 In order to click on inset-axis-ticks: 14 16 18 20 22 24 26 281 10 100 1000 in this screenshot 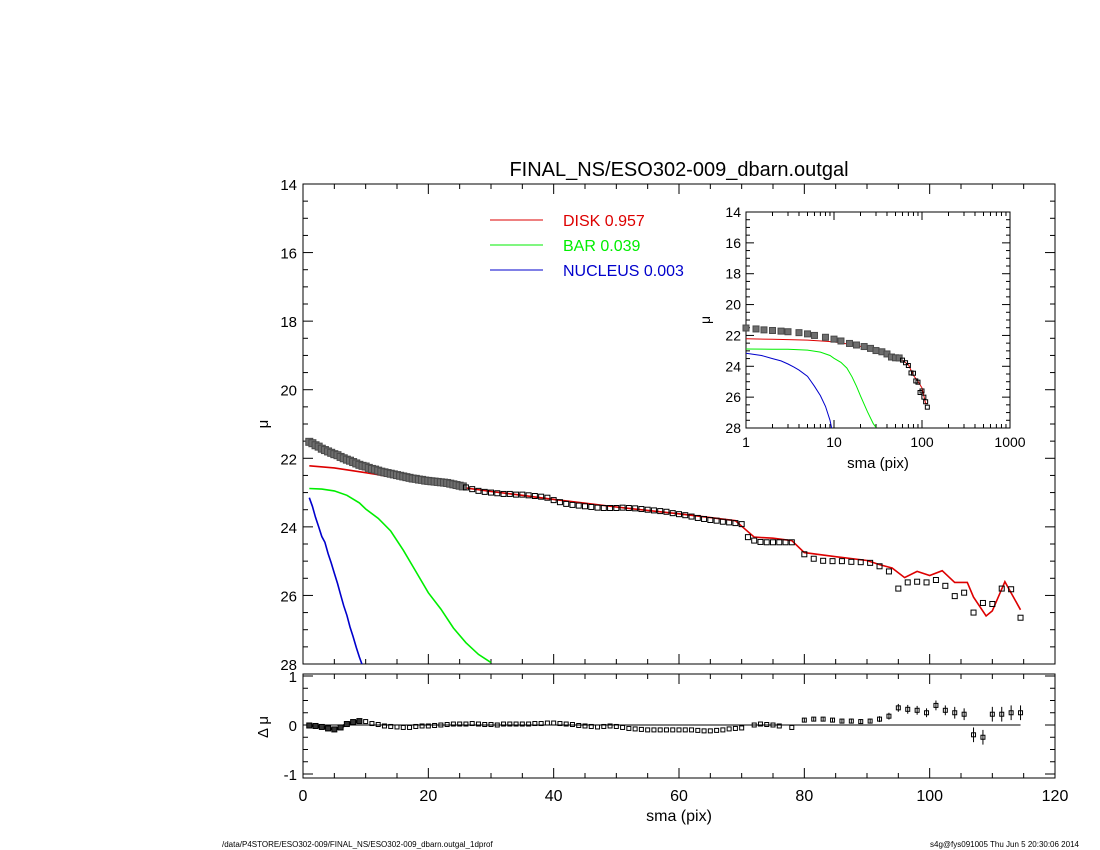, I will do `click(875, 327)`.